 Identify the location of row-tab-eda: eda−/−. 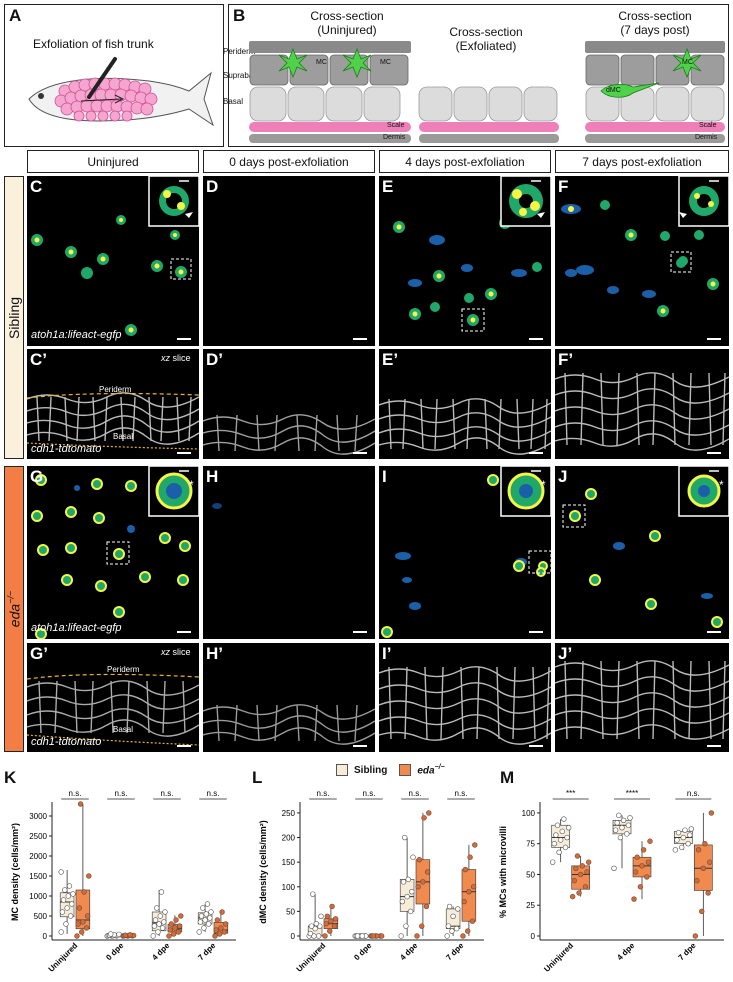
(14, 609).